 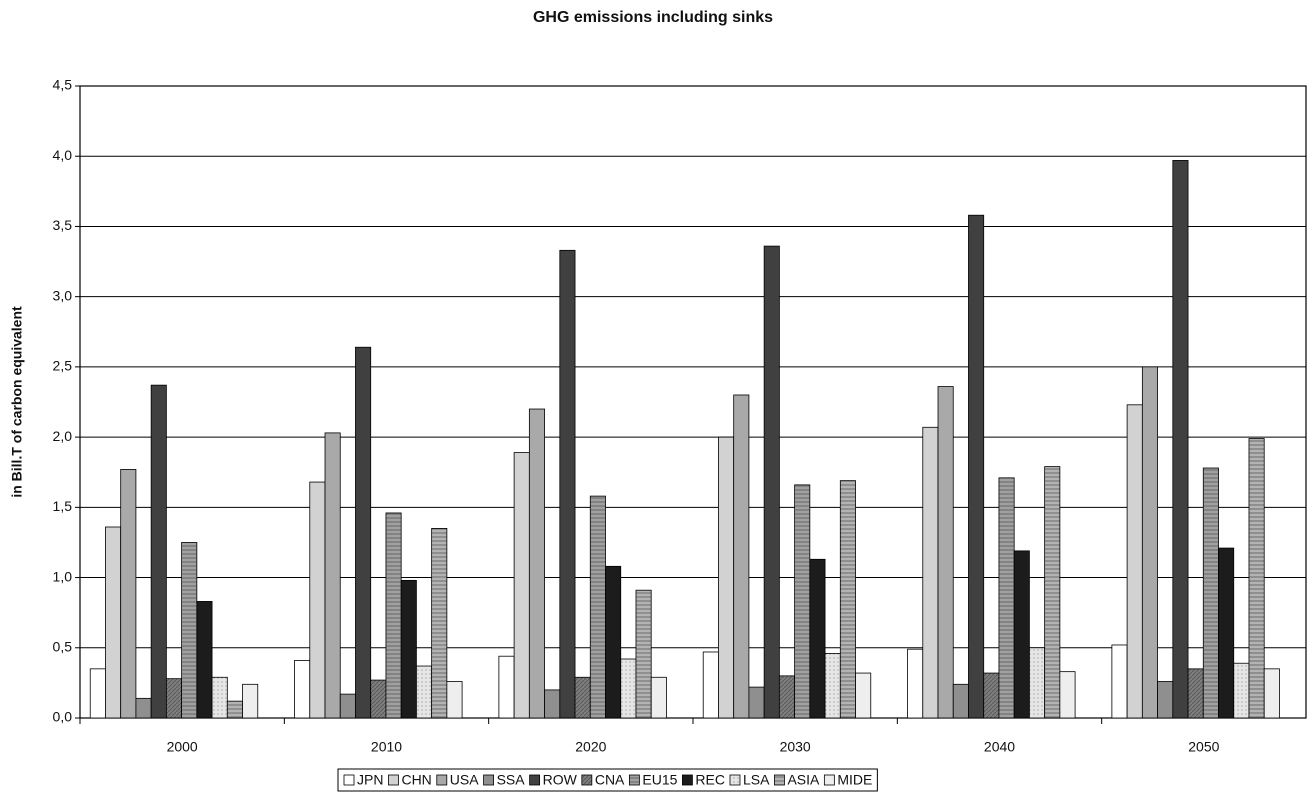 What do you see at coordinates (560, 780) in the screenshot?
I see `legend-label: ROW` at bounding box center [560, 780].